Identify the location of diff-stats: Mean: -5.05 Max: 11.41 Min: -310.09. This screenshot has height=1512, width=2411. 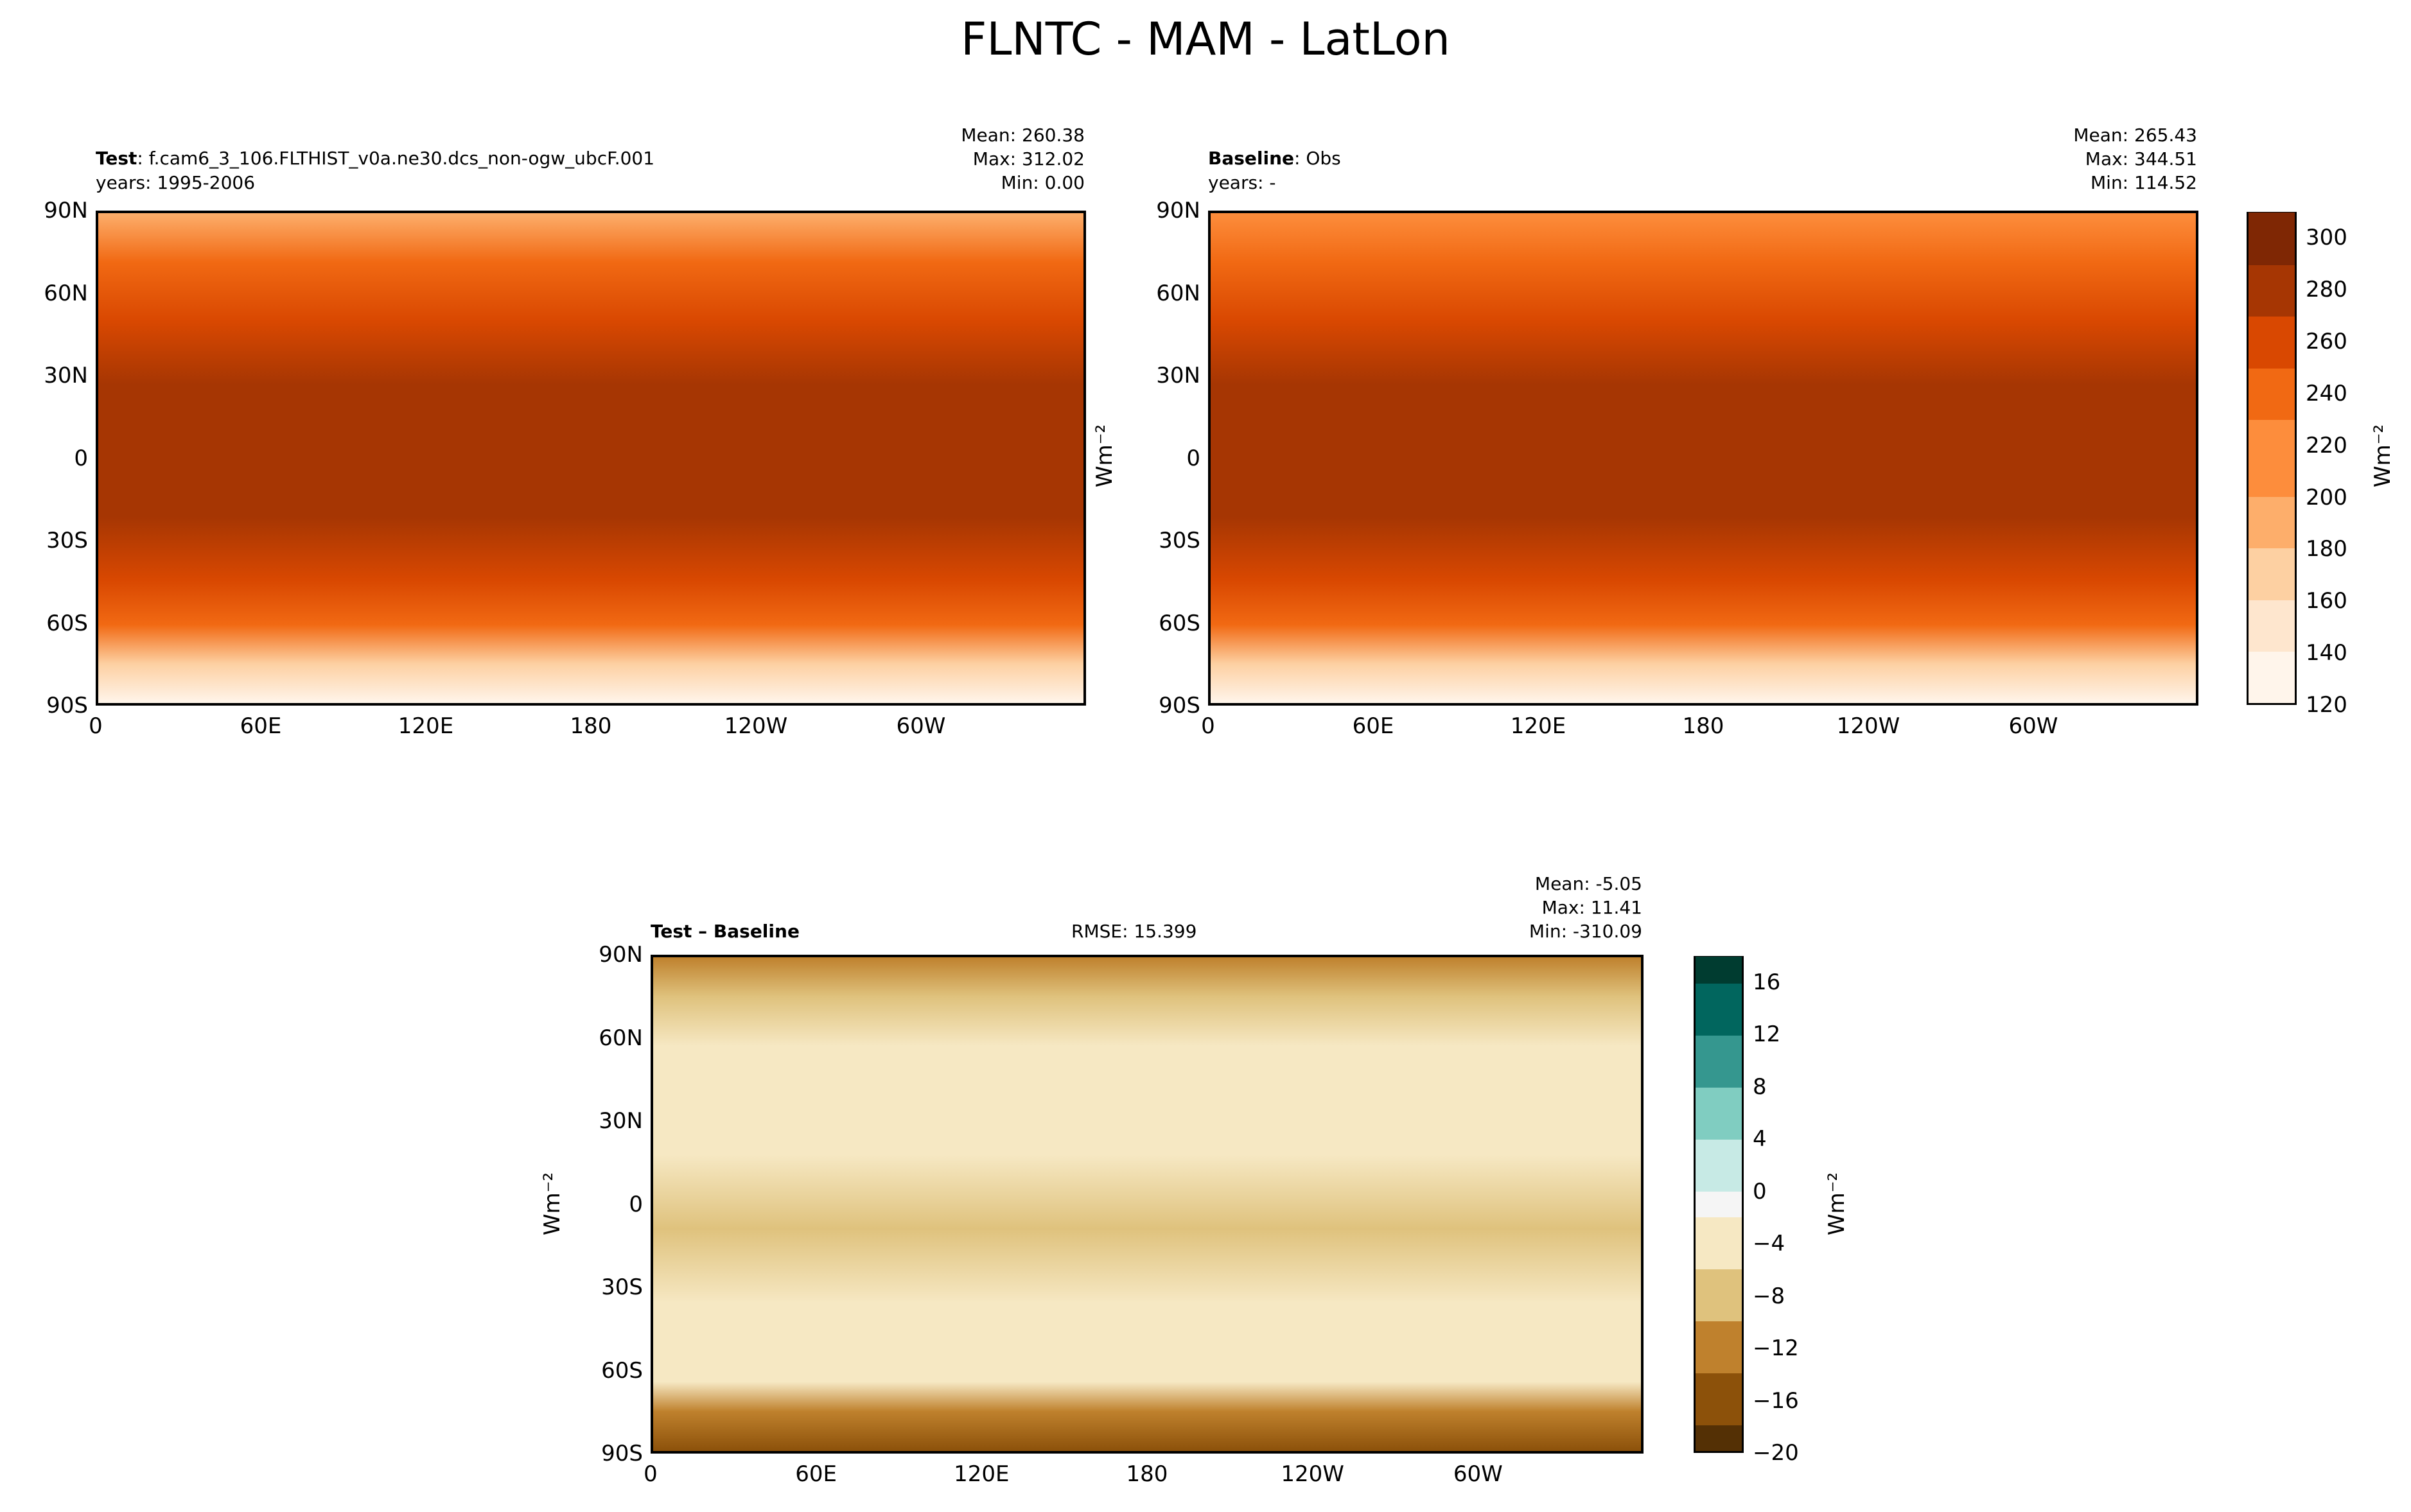
(1585, 907).